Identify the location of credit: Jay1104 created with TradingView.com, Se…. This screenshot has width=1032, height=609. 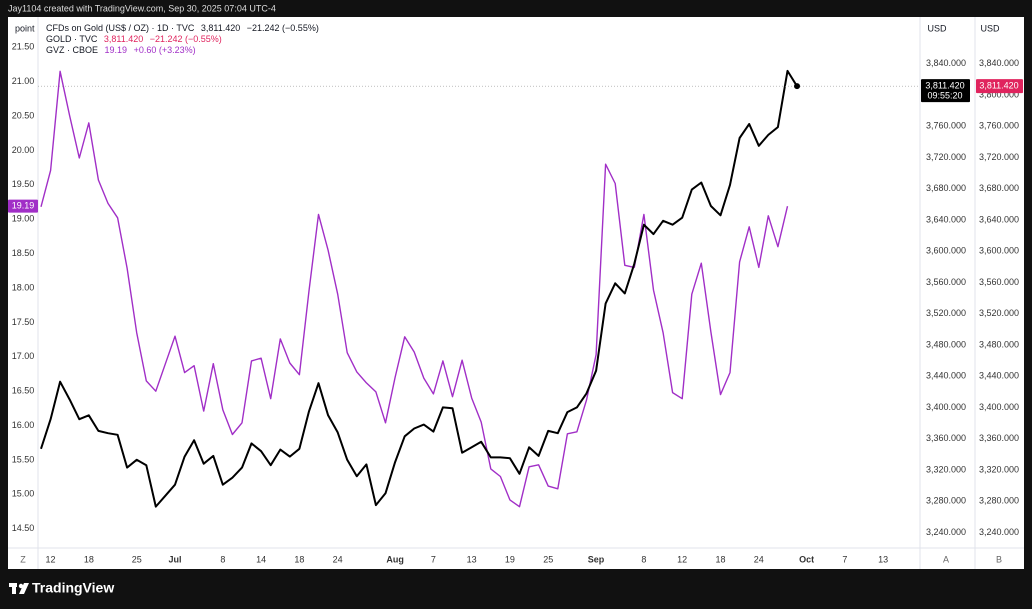
(142, 8).